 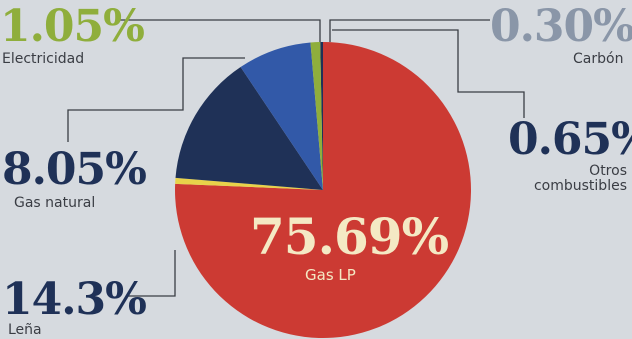 I want to click on leader-otros, so click(x=428, y=73).